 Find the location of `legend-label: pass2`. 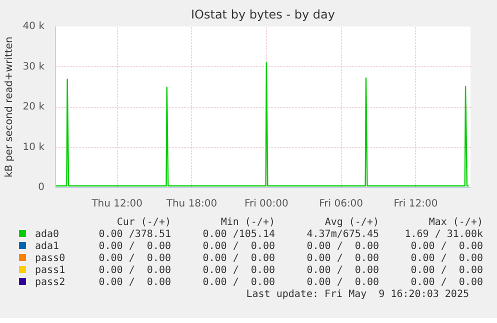

legend-label: pass2 is located at coordinates (50, 283).